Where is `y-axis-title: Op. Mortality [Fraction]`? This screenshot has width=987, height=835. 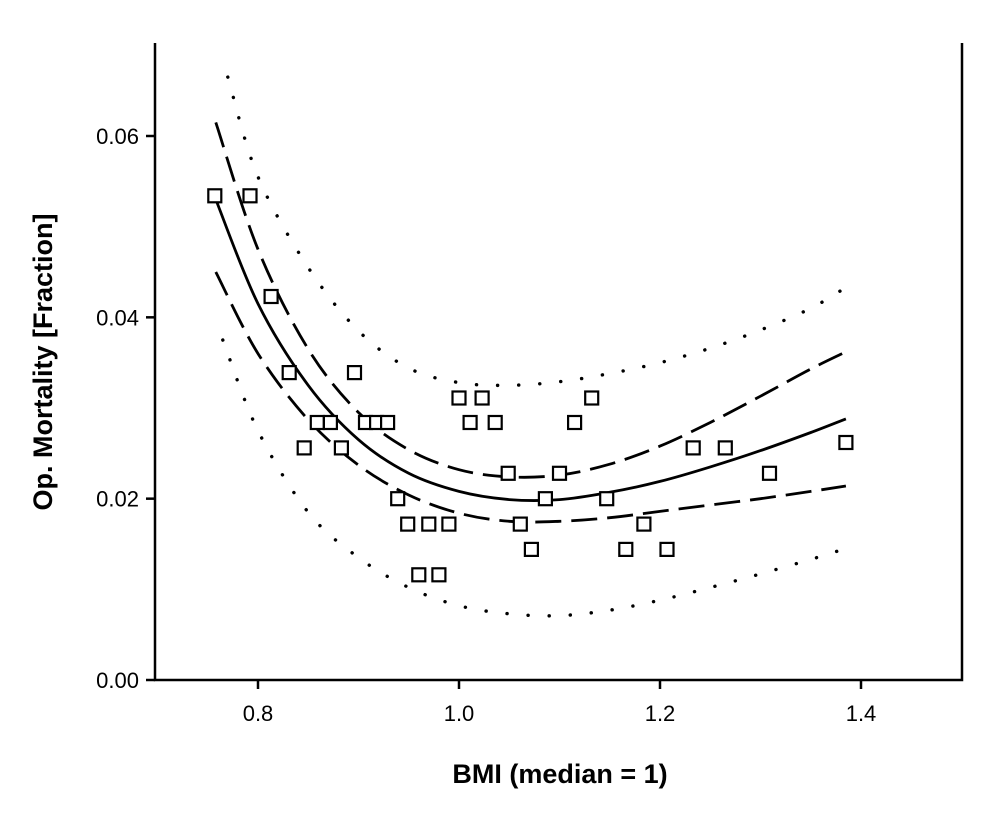 y-axis-title: Op. Mortality [Fraction] is located at coordinates (43, 362).